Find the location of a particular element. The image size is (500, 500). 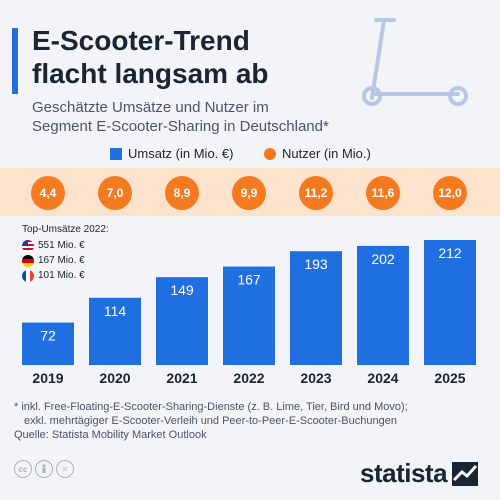

user-value-dot: 4,4 is located at coordinates (48, 193).